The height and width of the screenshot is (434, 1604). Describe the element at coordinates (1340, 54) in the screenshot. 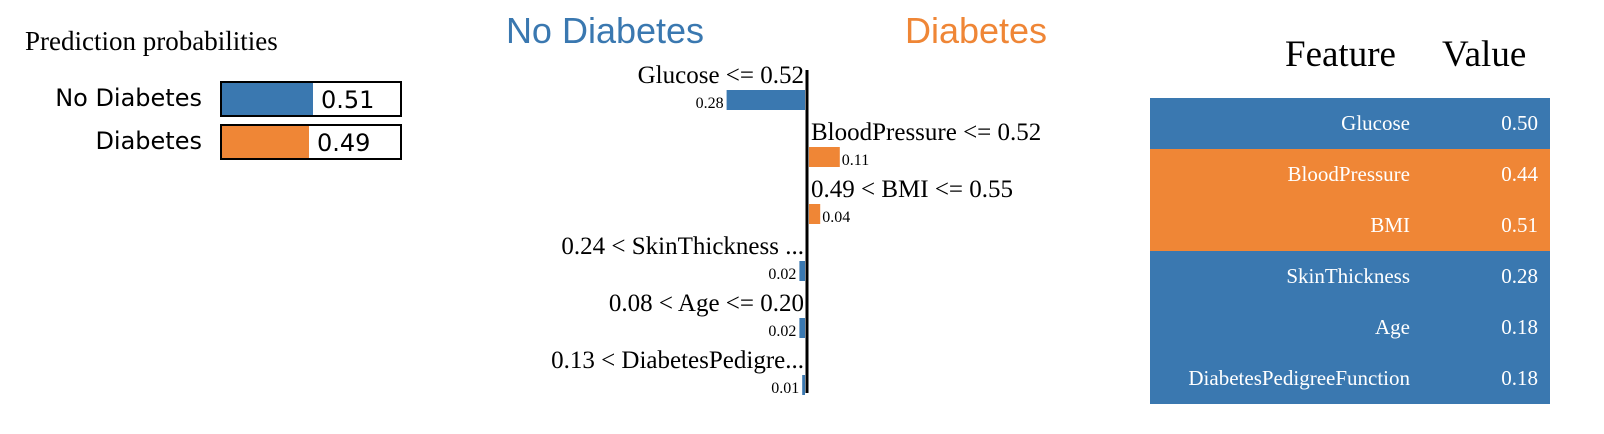

I see `table-header-feature: Feature` at that location.